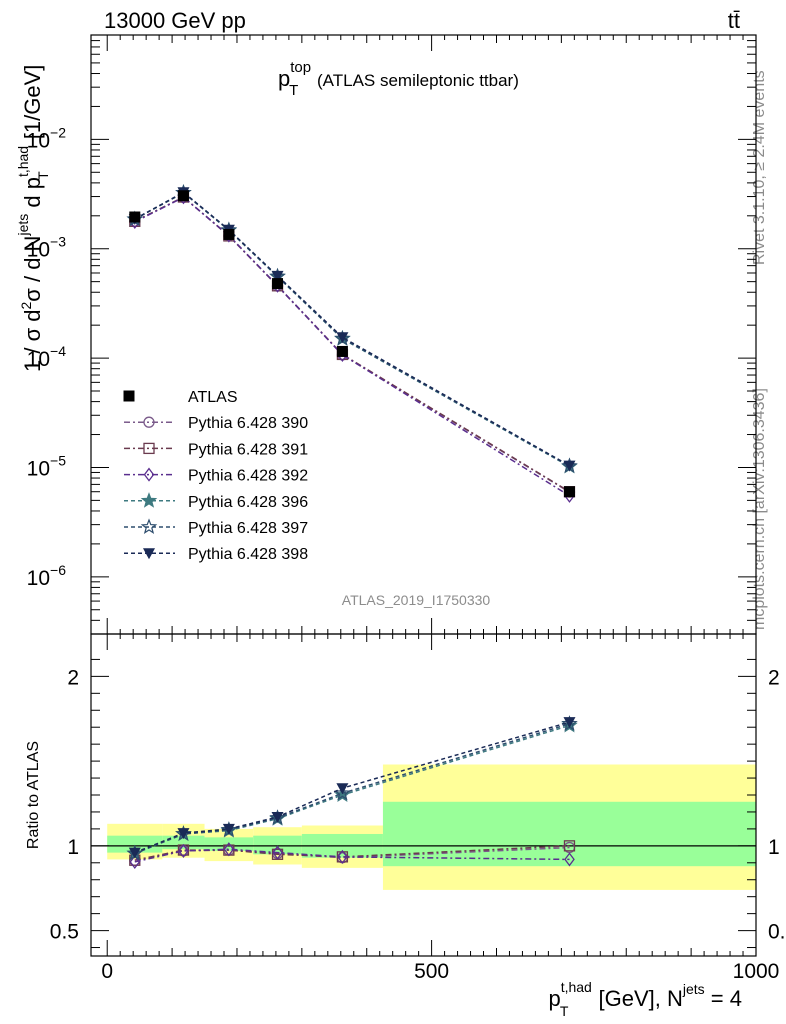 The image size is (786, 1024). What do you see at coordinates (774, 847) in the screenshot?
I see `ratio-y-tick-label-right: 1` at bounding box center [774, 847].